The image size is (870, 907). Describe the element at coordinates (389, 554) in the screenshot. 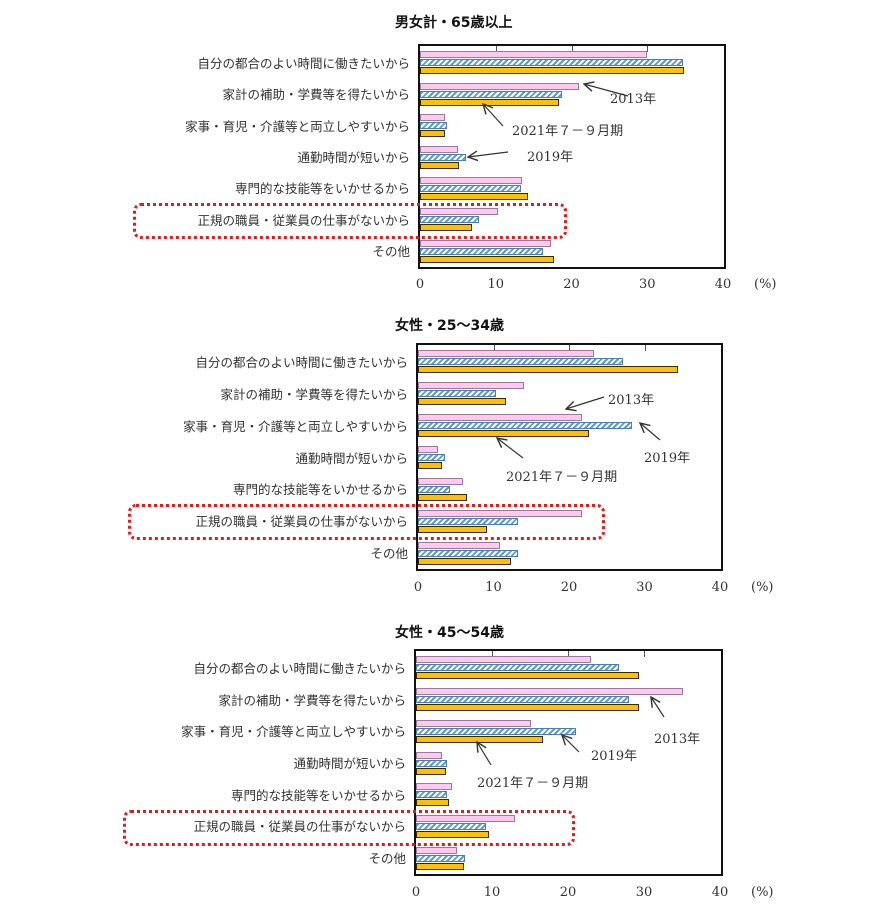

I see `category-label: その他` at that location.